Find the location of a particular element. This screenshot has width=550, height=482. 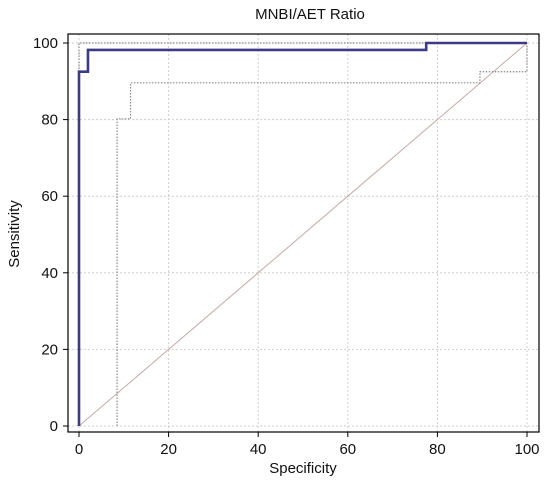

y-tick-label: 40 is located at coordinates (49, 273).